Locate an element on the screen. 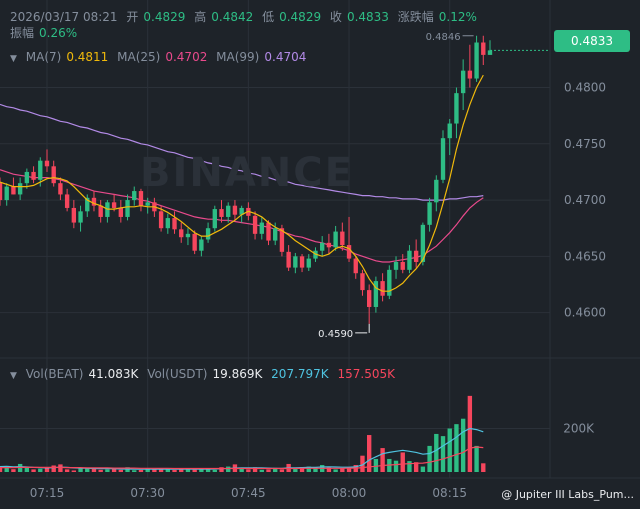 The width and height of the screenshot is (640, 509). time-tick-label: 07:30 is located at coordinates (147, 493).